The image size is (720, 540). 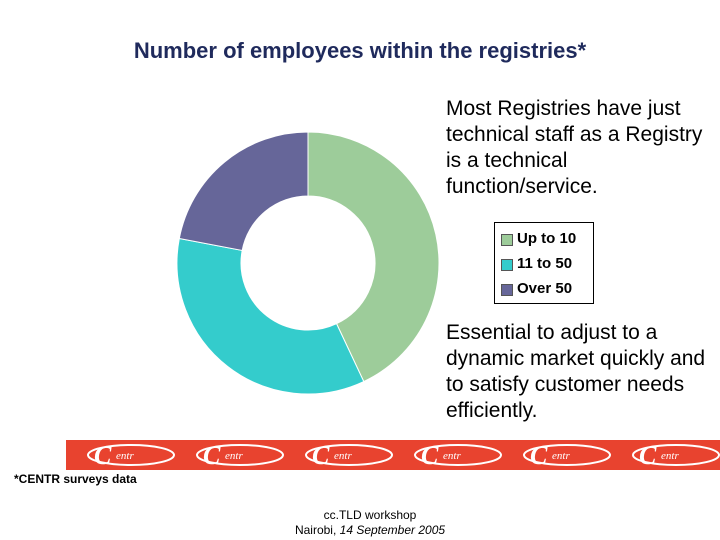 I want to click on footer-line1: cc.TLD workshop, so click(x=370, y=515).